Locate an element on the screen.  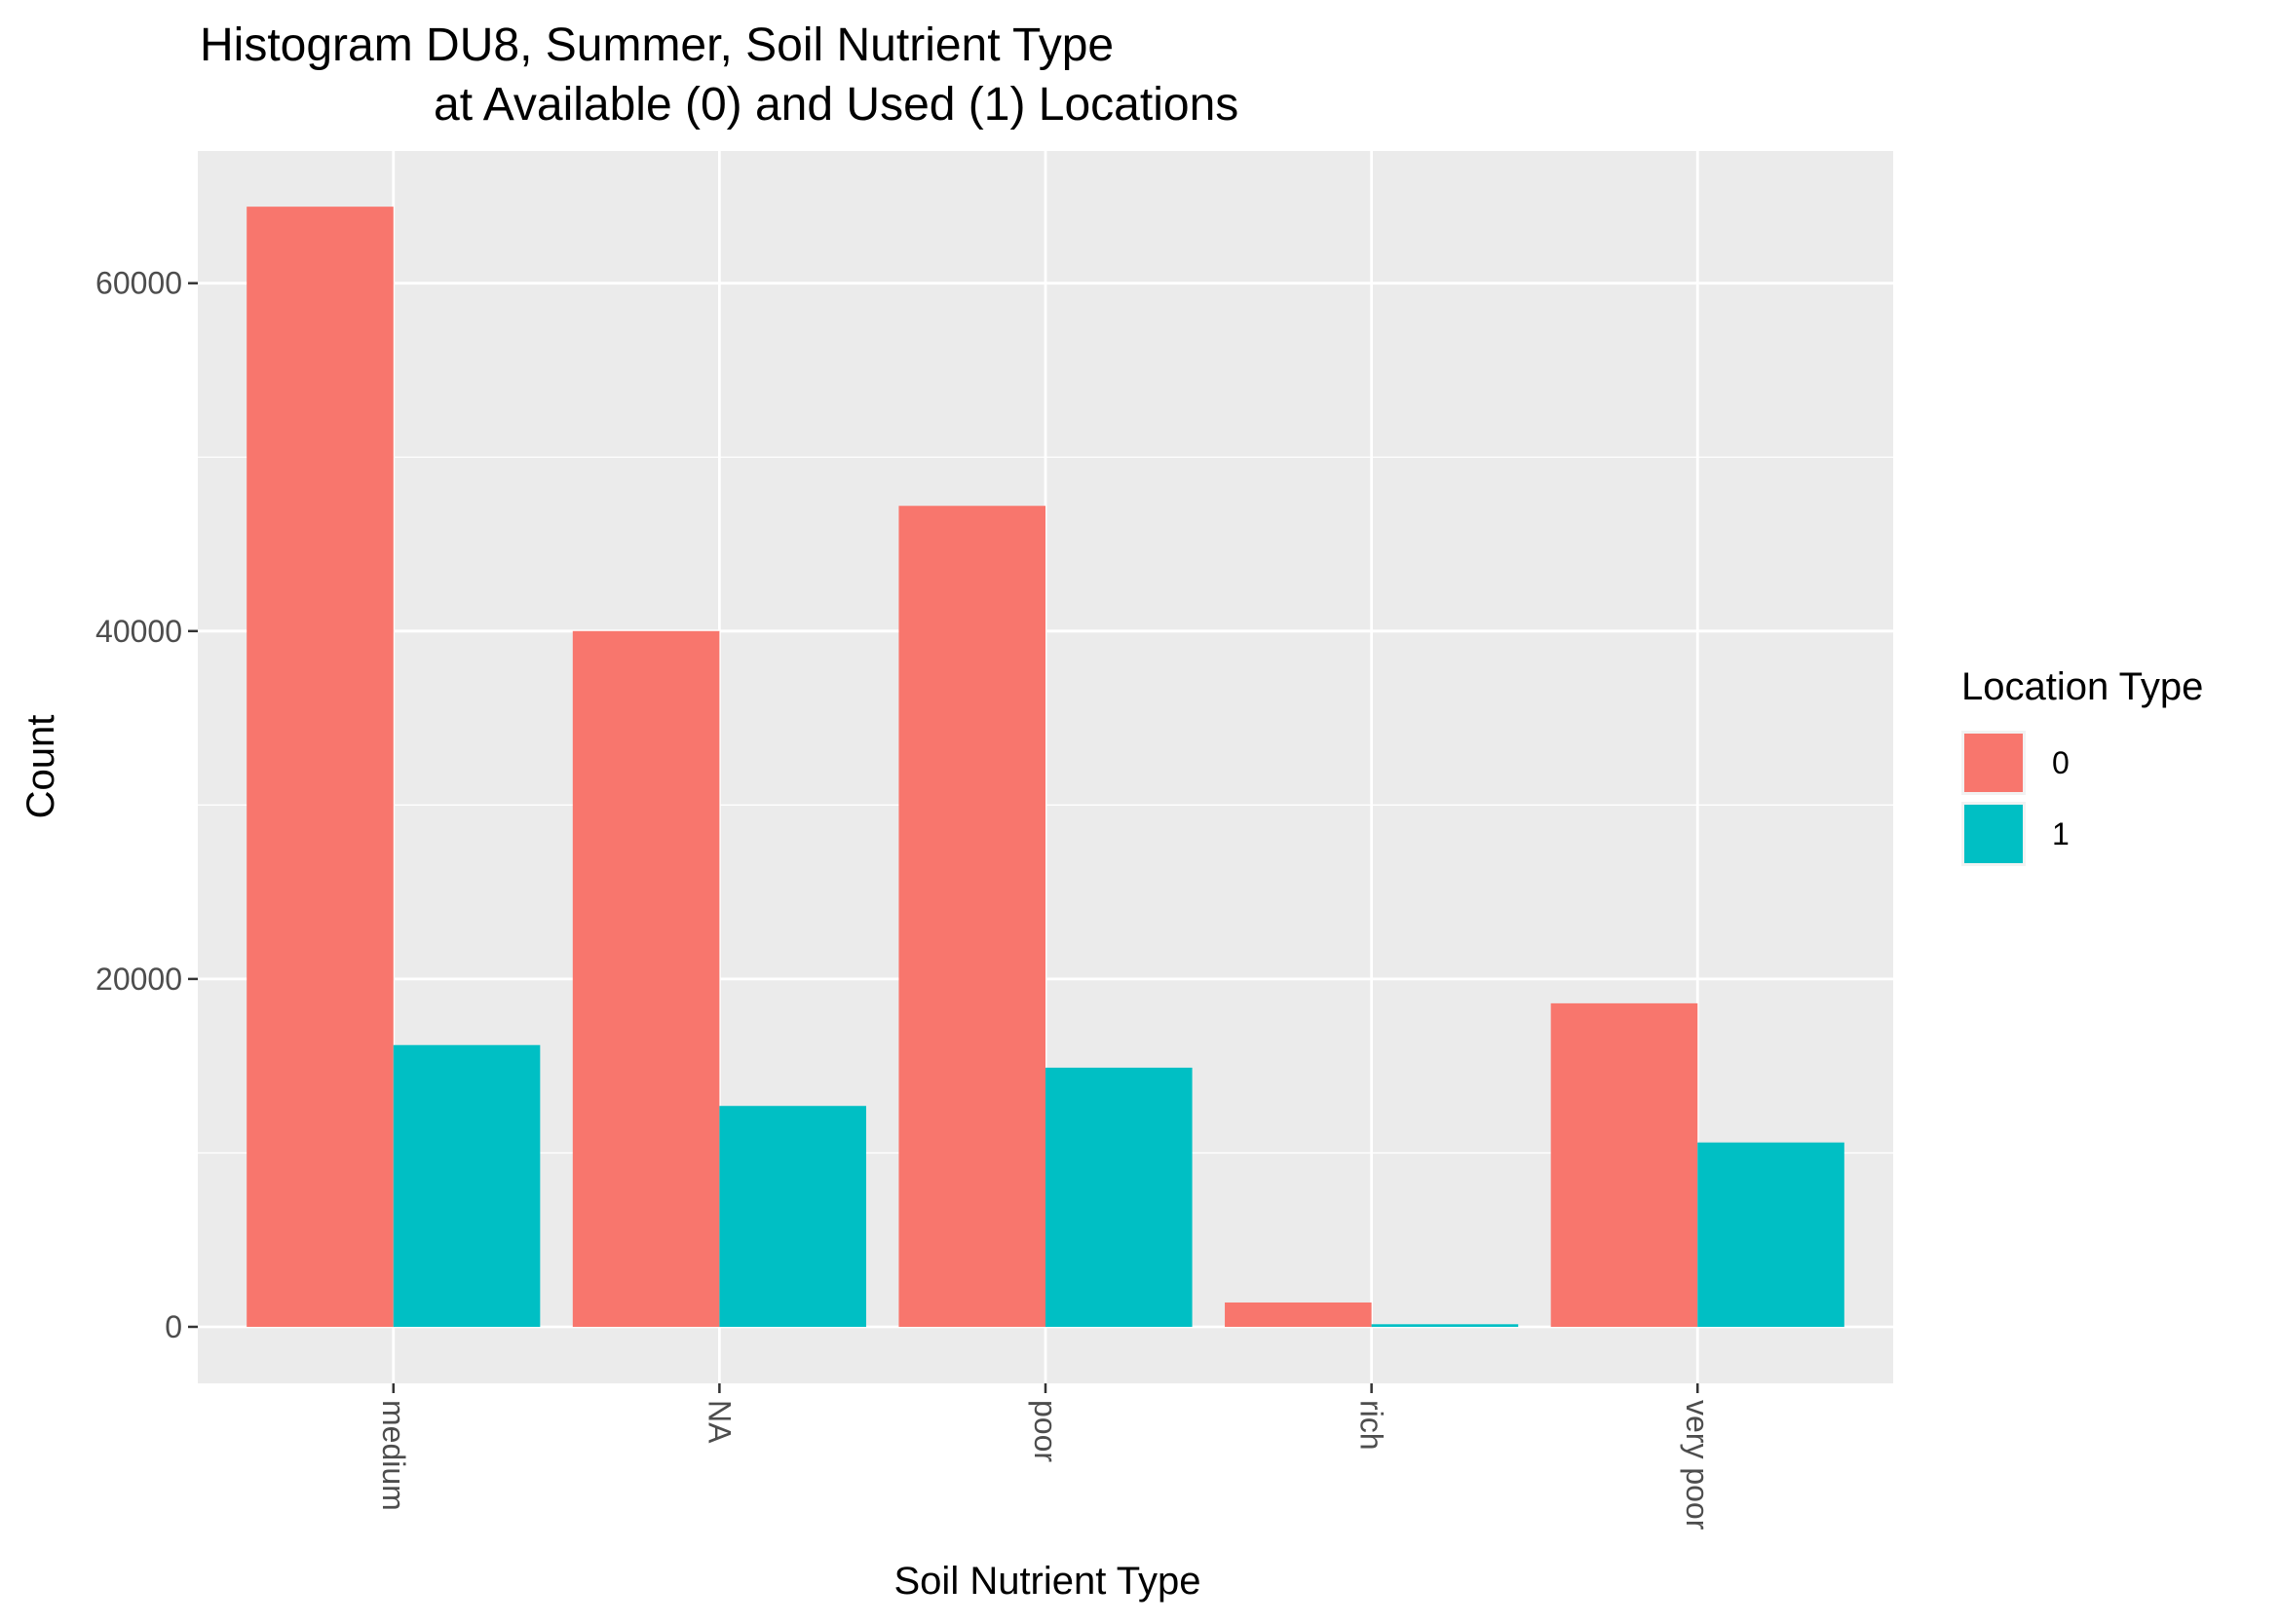
x-tick-label: poor is located at coordinates (1045, 1431).